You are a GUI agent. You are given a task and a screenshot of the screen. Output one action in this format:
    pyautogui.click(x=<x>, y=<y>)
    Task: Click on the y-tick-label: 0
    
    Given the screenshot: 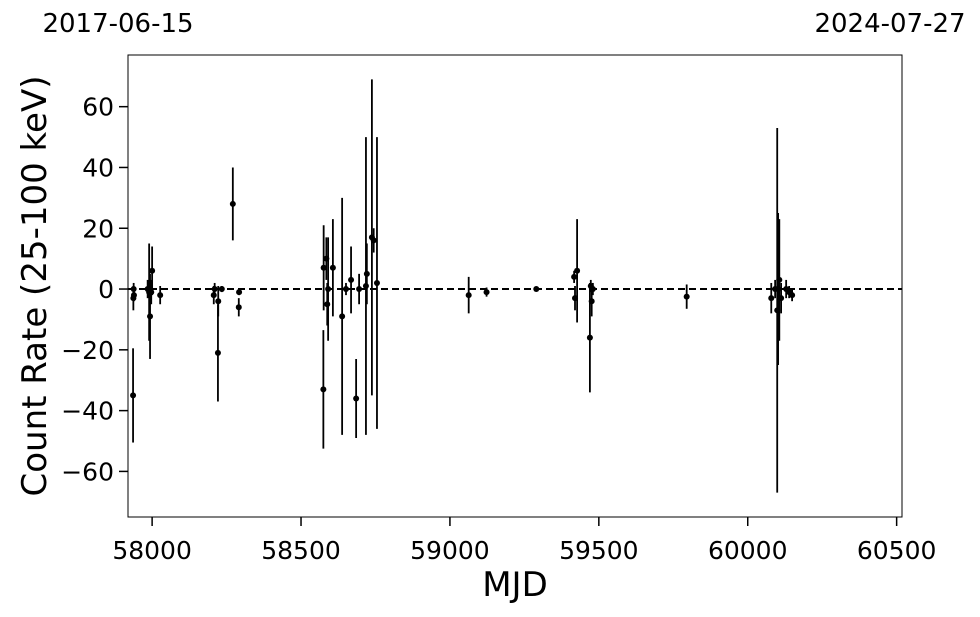 What is the action you would take?
    pyautogui.click(x=106, y=289)
    